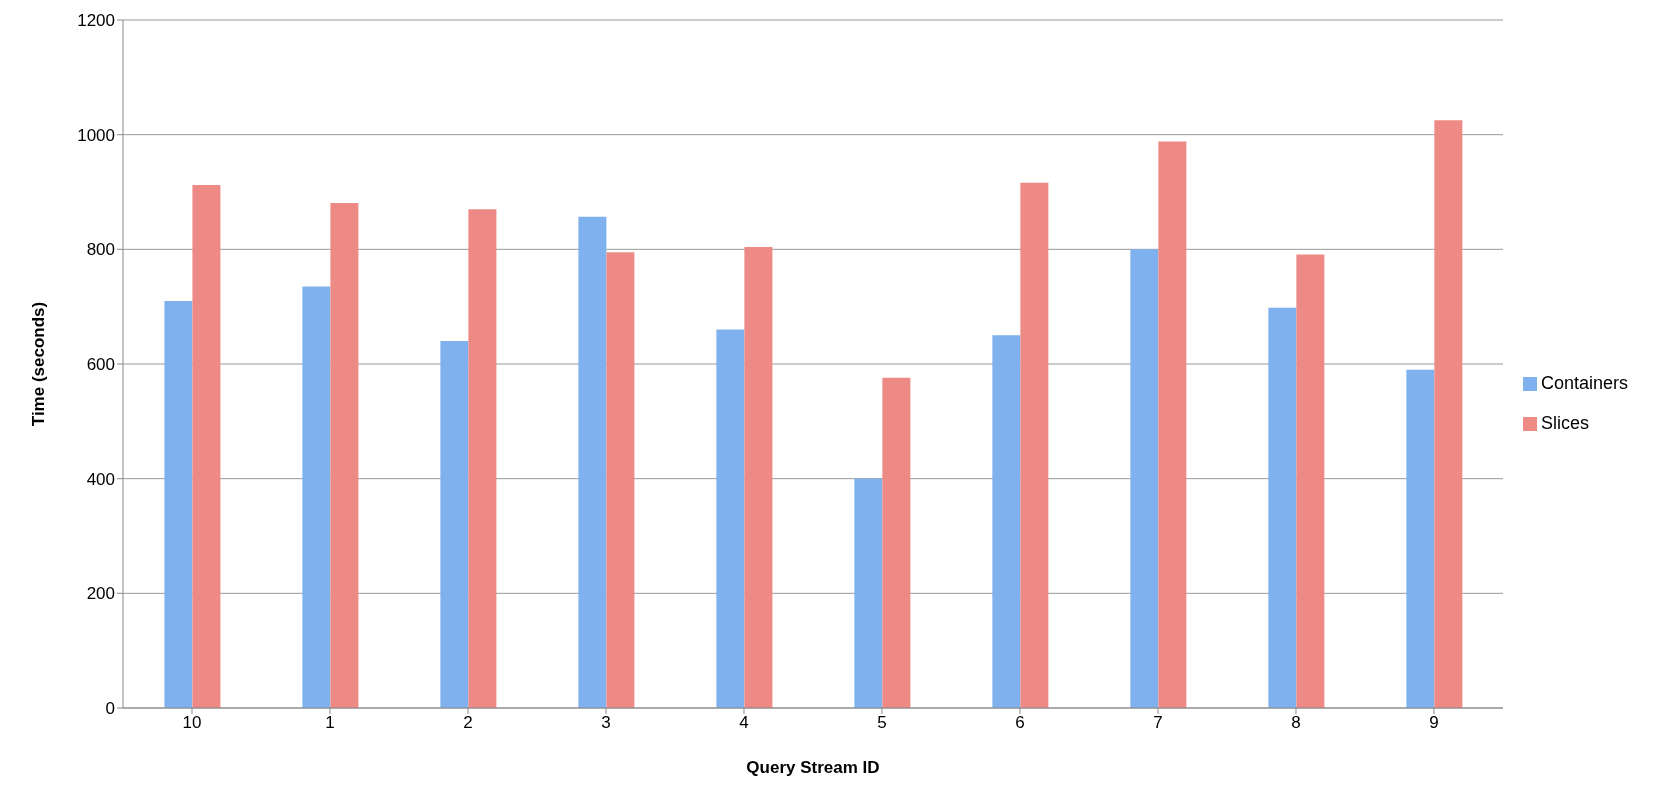  I want to click on y-tick-label: 0, so click(110, 709).